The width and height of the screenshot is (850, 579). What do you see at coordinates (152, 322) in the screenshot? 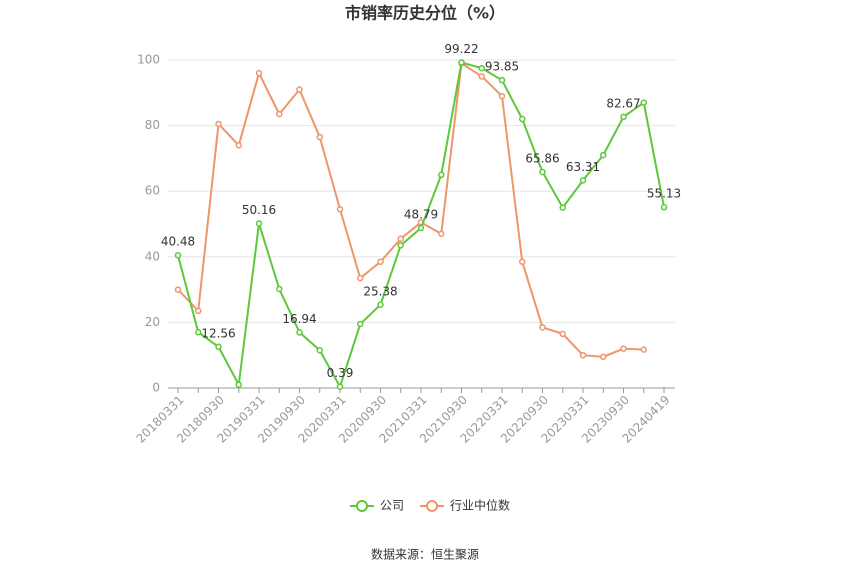
I see `y-tick-label: 20` at bounding box center [152, 322].